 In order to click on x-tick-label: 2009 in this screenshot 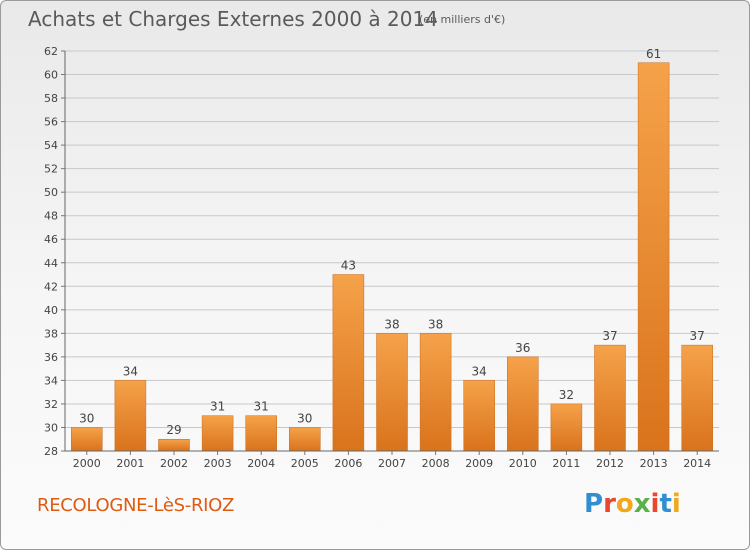, I will do `click(479, 463)`.